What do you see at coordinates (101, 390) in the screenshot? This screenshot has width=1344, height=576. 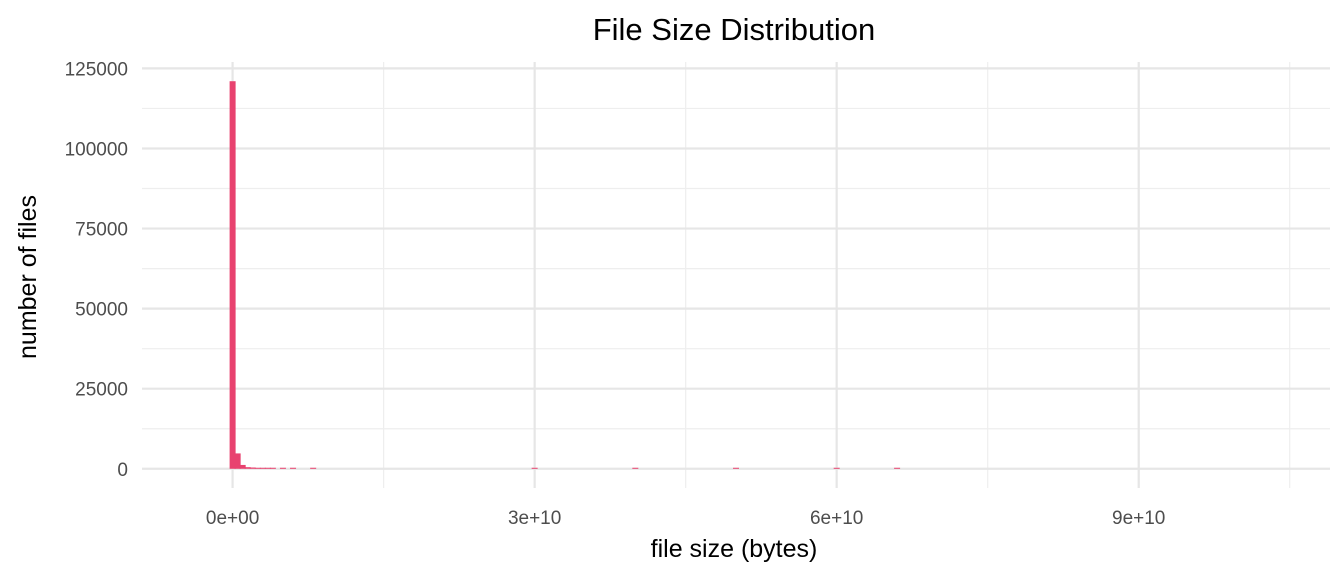 I see `y-tick-label: 25000` at bounding box center [101, 390].